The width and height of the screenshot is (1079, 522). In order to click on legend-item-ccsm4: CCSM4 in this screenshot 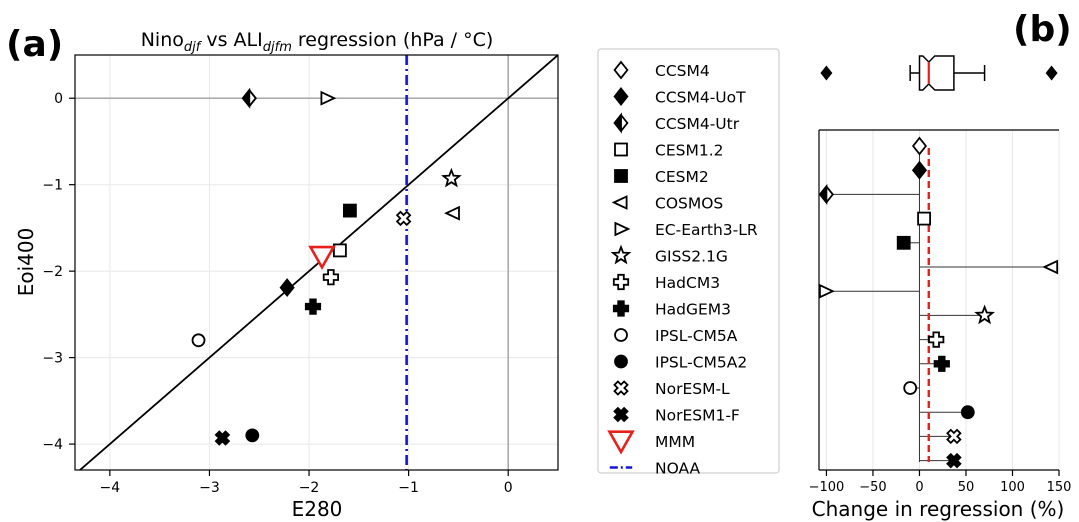, I will do `click(661, 70)`.